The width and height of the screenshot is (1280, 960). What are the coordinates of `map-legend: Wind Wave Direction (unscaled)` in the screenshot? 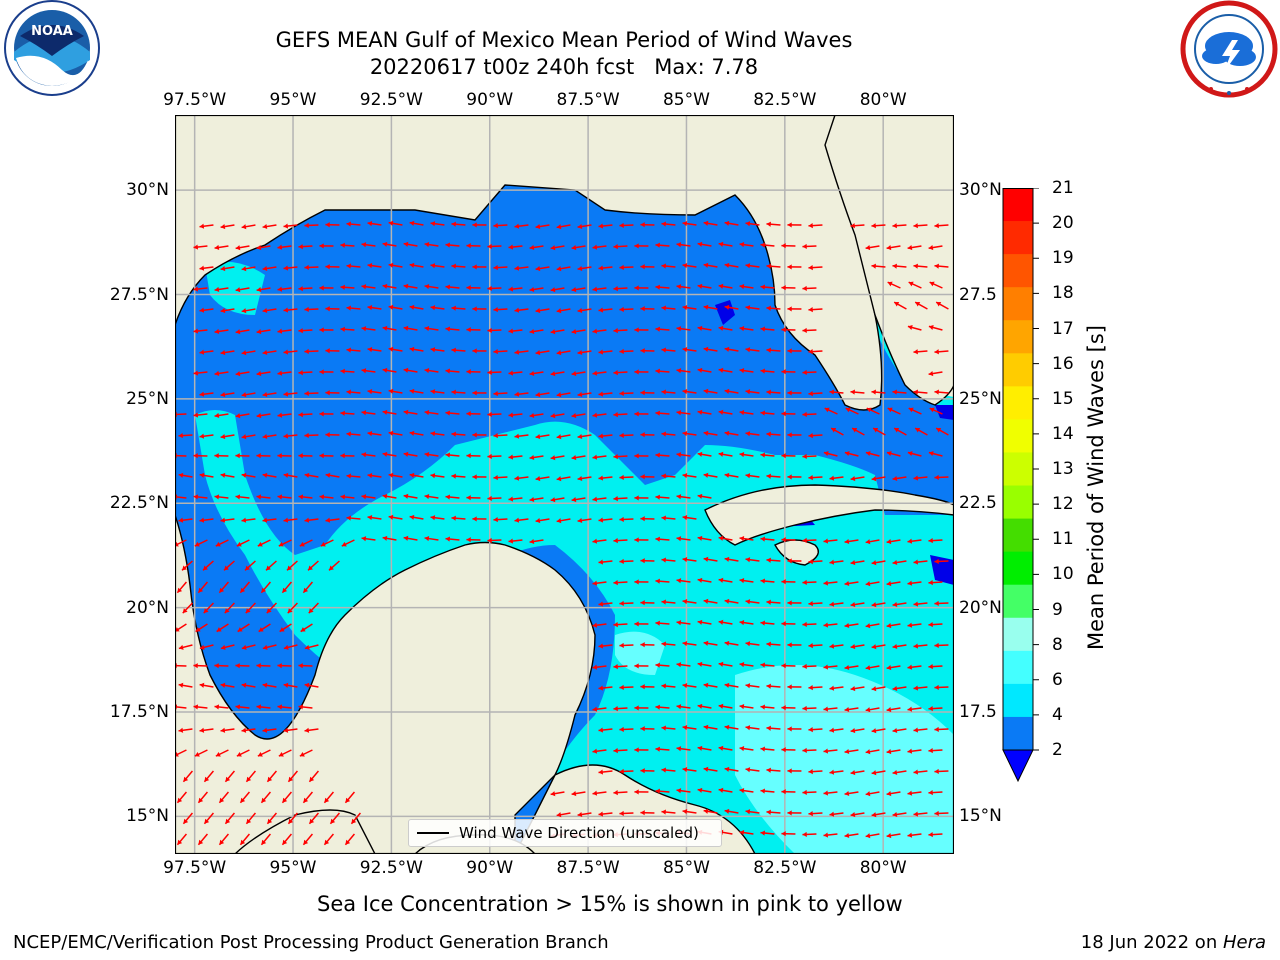 It's located at (565, 833).